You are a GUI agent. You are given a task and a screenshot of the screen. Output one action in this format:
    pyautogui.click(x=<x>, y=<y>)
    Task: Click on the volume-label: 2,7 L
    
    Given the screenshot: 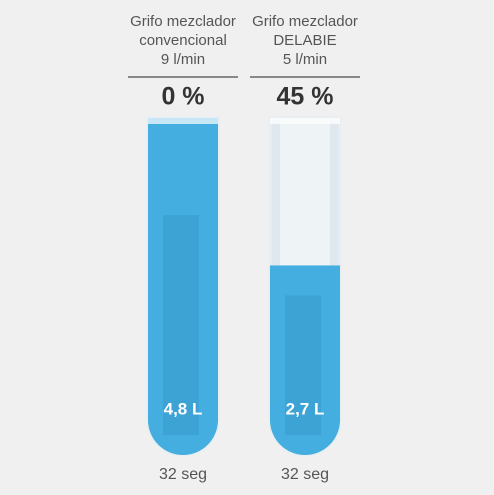 What is the action you would take?
    pyautogui.click(x=305, y=408)
    